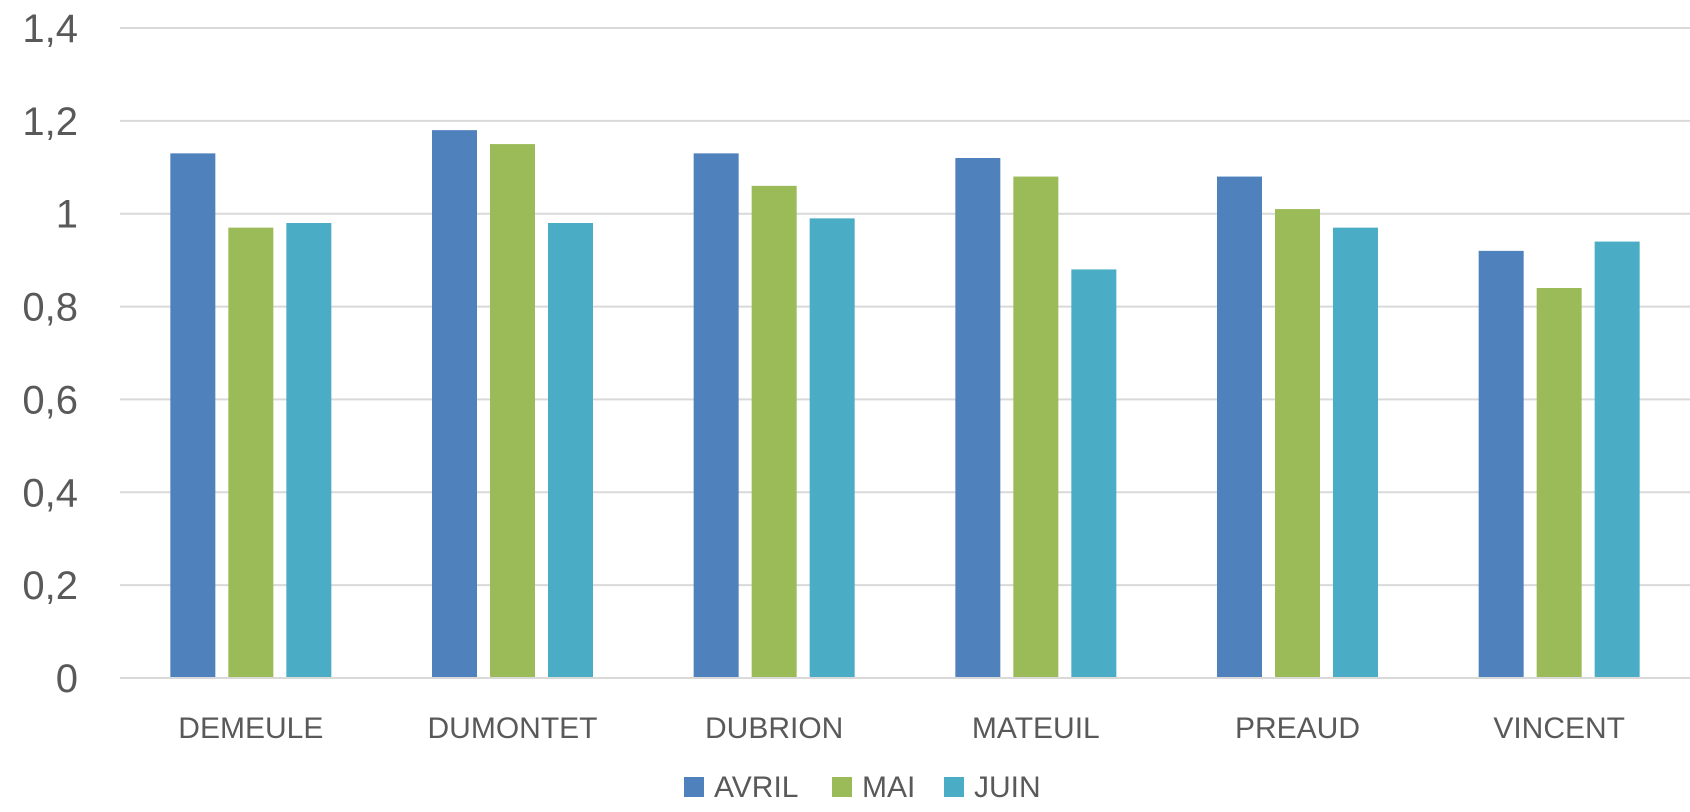 Image resolution: width=1690 pixels, height=812 pixels. Describe the element at coordinates (716, 415) in the screenshot. I see `bar-avril-dubrion` at that location.